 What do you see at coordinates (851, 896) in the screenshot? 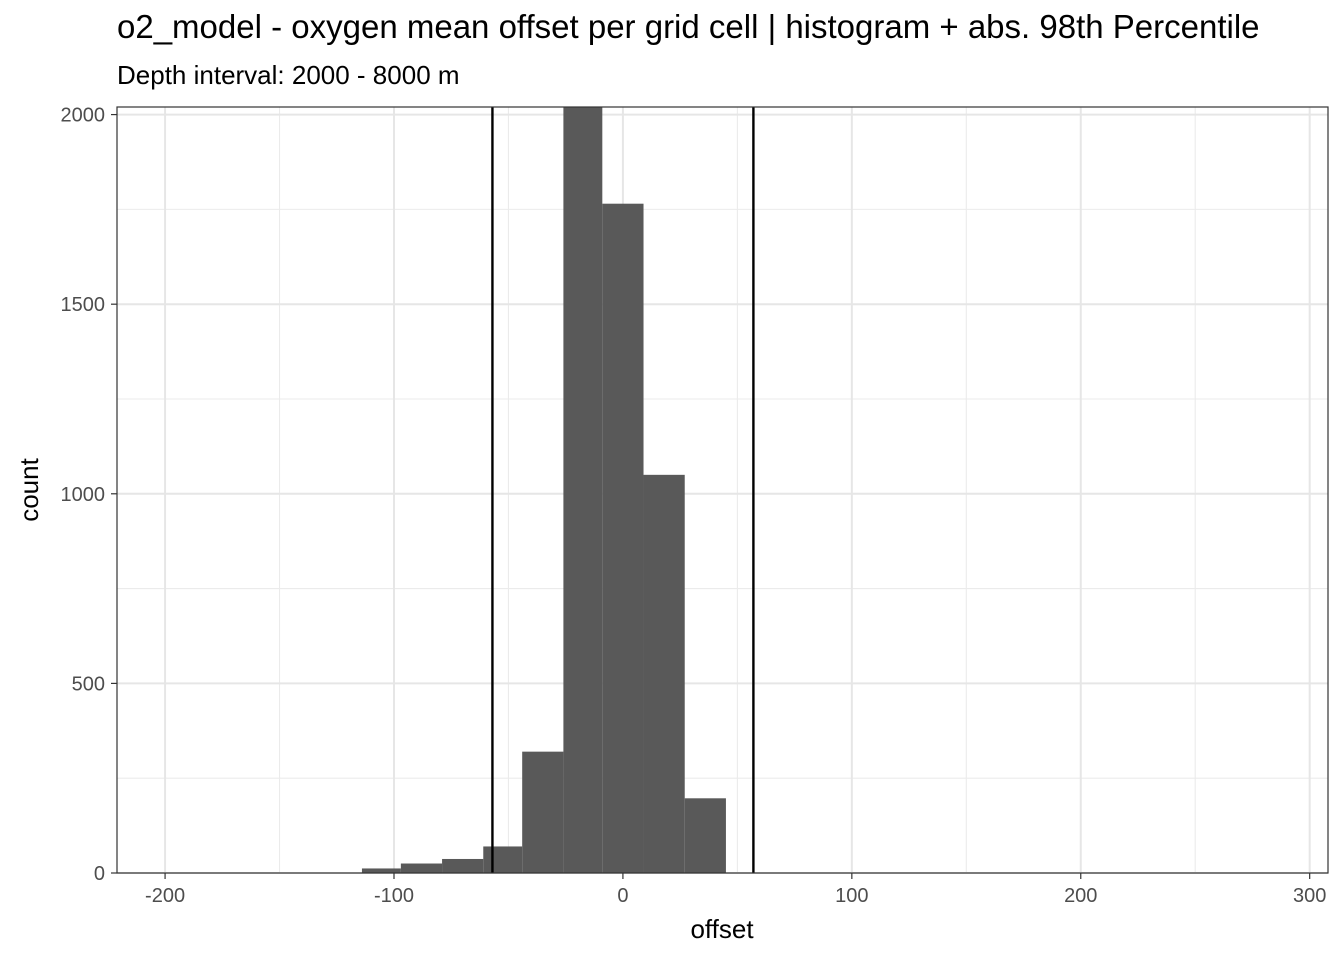
I see `x-tick-label: 100` at bounding box center [851, 896].